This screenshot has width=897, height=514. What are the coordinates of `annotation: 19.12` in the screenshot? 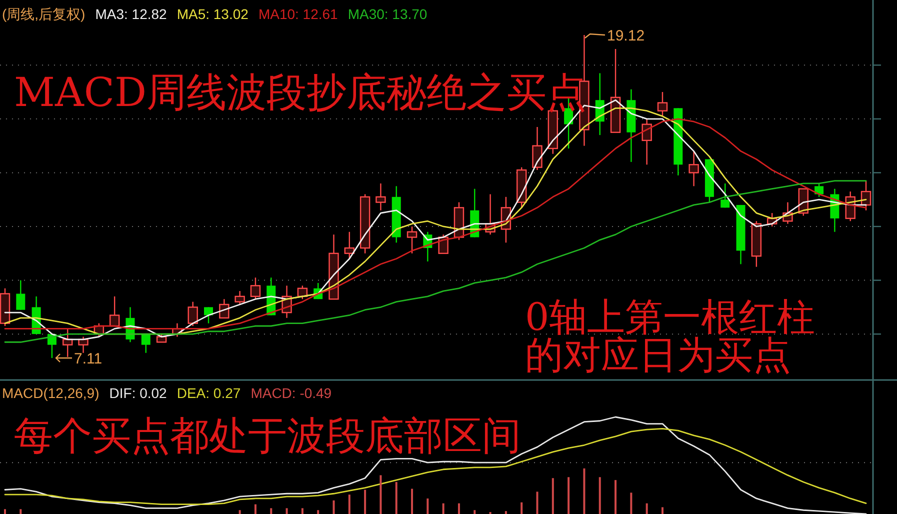 It's located at (626, 36).